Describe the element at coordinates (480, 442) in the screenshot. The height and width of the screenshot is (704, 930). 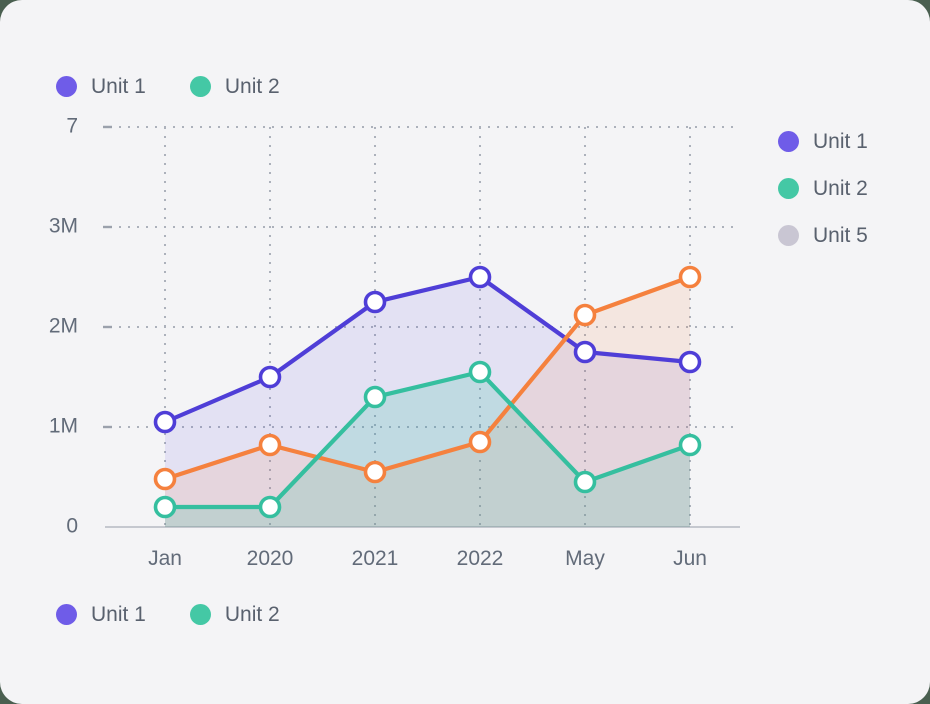
I see `data-point-unit-5-2022` at that location.